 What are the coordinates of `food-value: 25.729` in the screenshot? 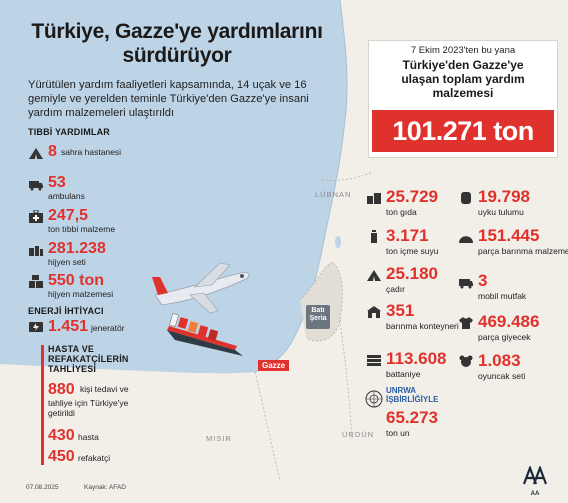 It's located at (412, 196).